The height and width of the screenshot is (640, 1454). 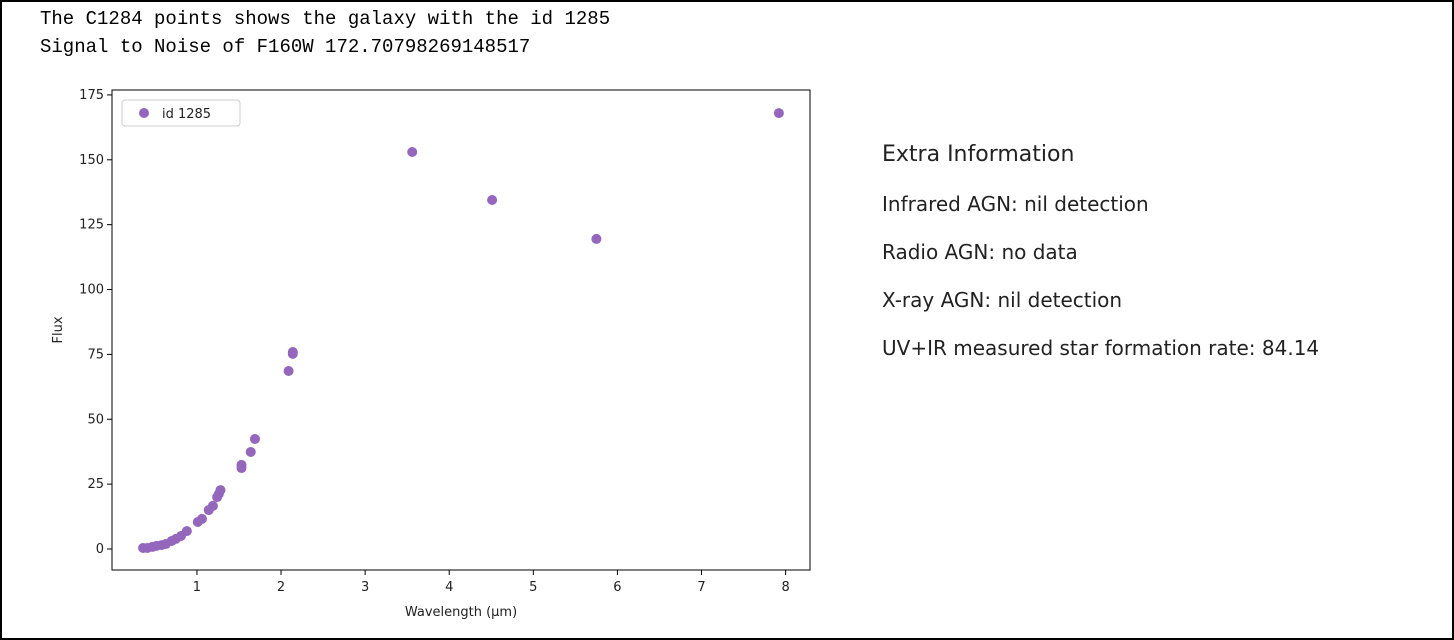 What do you see at coordinates (1002, 300) in the screenshot?
I see `info-item: X-ray AGN: nil detection` at bounding box center [1002, 300].